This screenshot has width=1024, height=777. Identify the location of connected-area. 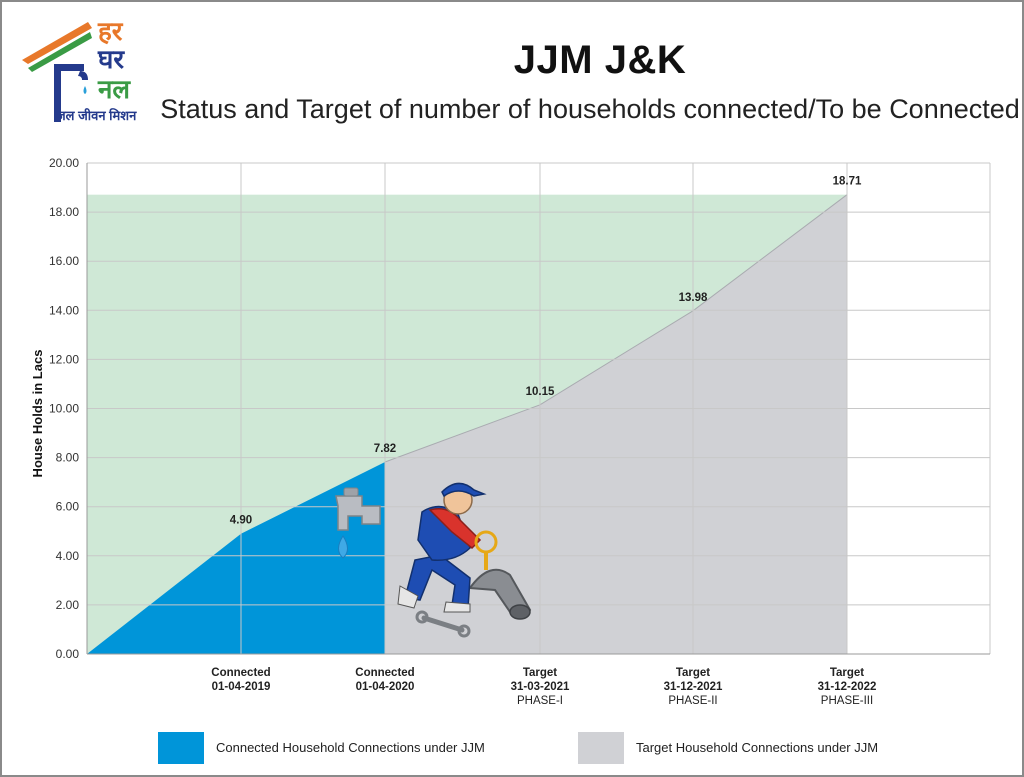
(236, 558).